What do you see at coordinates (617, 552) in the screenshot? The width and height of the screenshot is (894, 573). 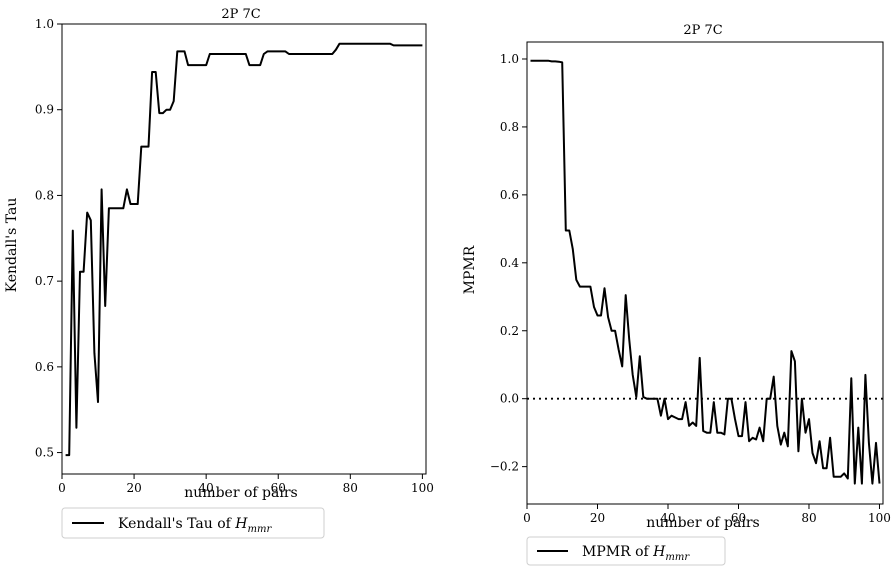 I see `legend-label-text: MPMR of` at bounding box center [617, 552].